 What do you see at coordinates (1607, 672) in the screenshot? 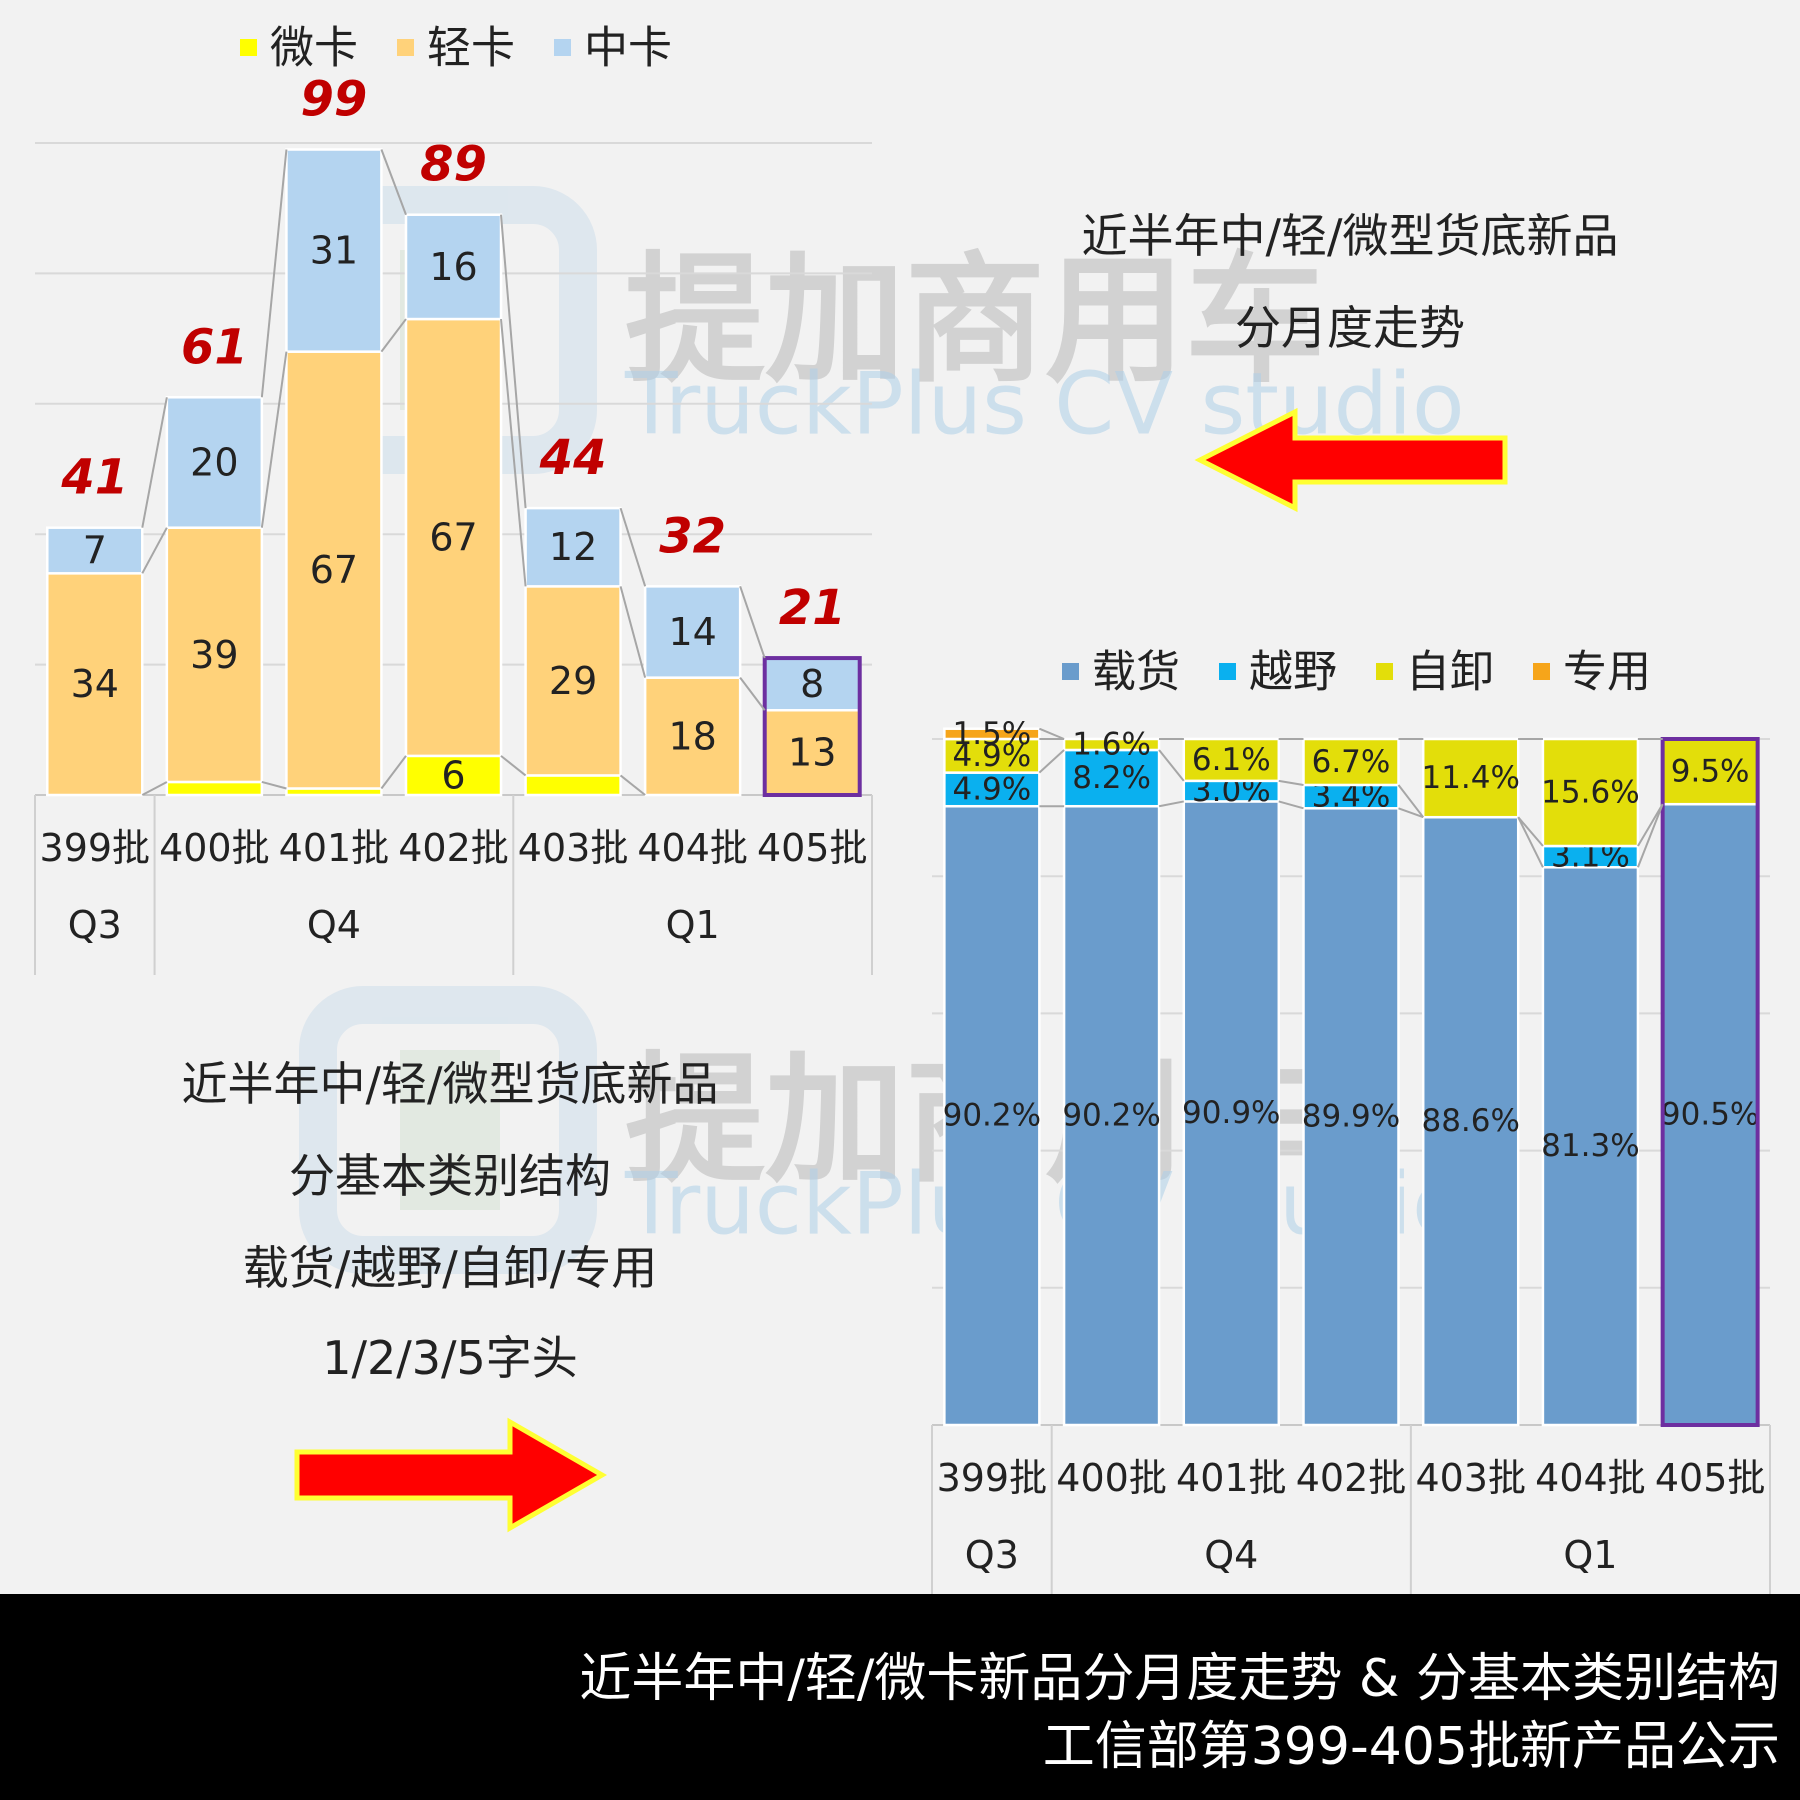
I see `legend-label-3: 专用` at bounding box center [1607, 672].